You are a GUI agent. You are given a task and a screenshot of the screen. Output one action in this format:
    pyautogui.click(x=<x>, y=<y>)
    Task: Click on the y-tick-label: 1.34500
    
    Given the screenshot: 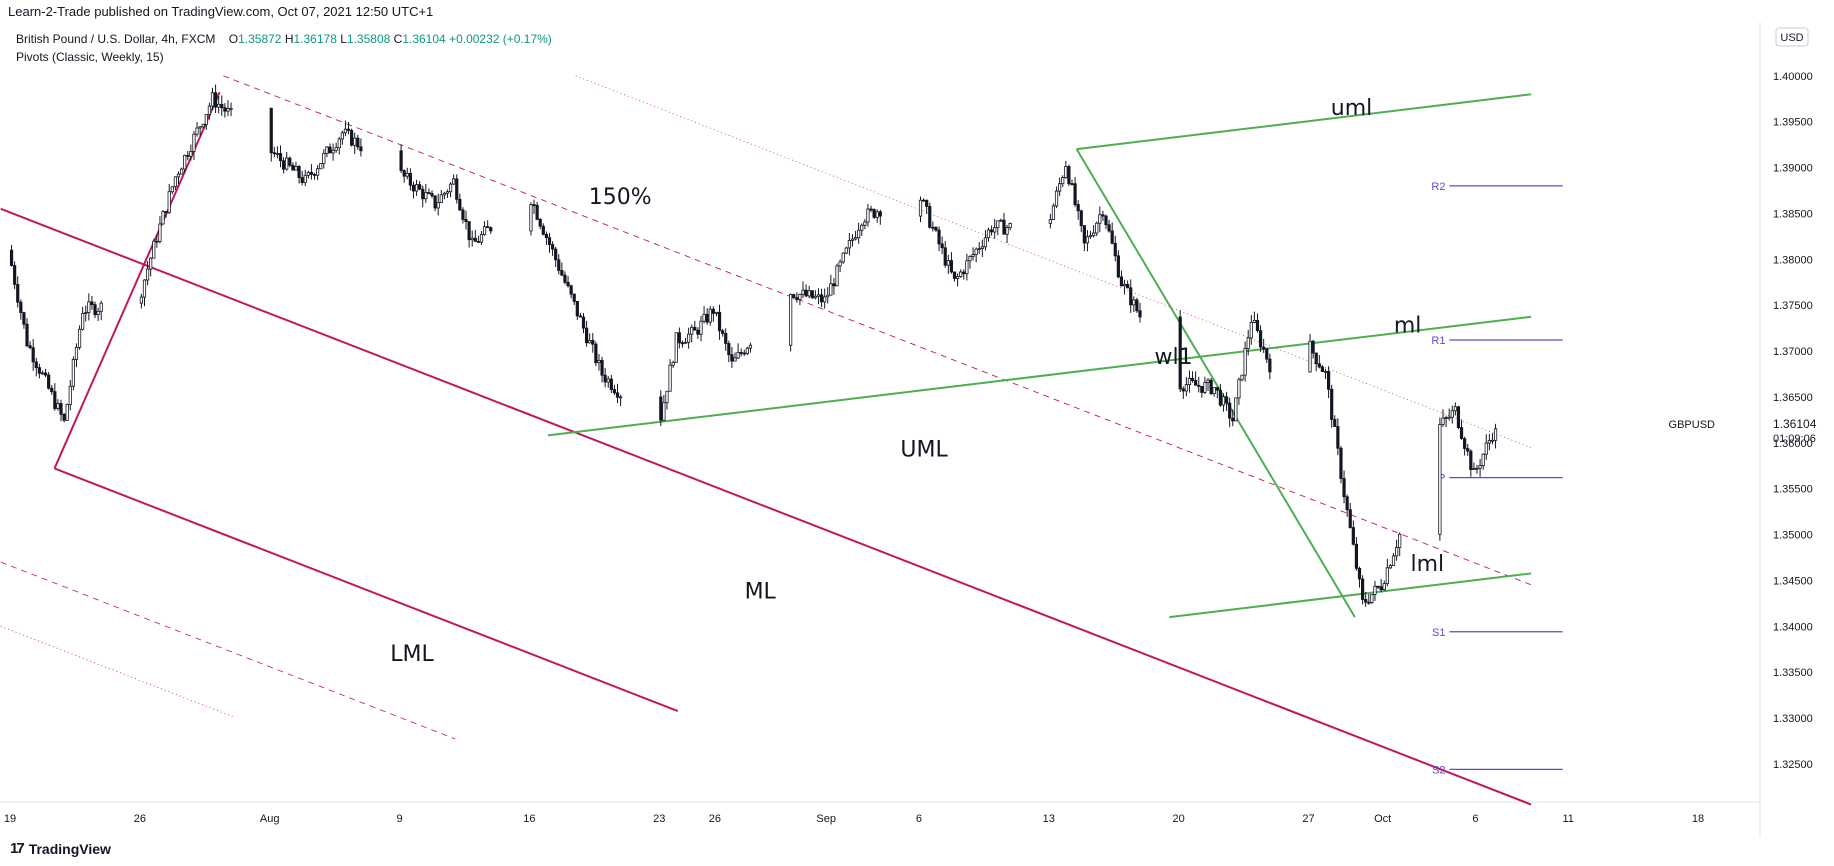 What is the action you would take?
    pyautogui.click(x=1793, y=581)
    